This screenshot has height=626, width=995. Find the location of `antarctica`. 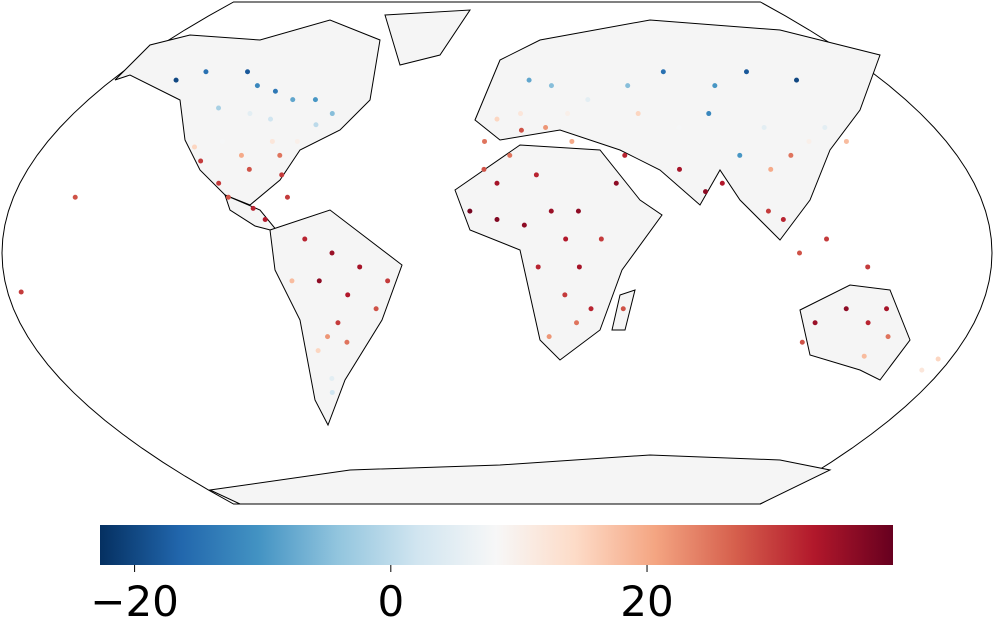

antarctica is located at coordinates (520, 479).